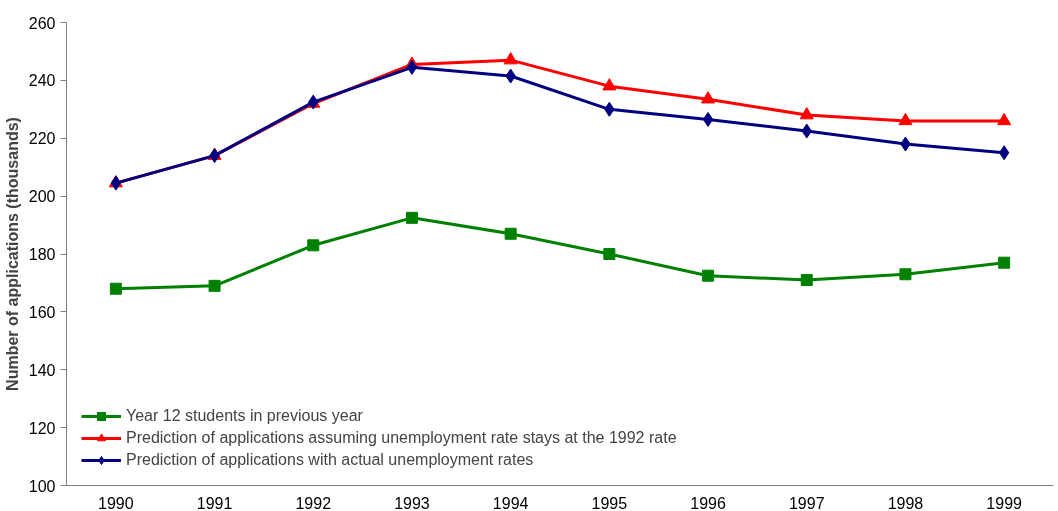 This screenshot has height=511, width=1058. I want to click on x-tick-label: 1997, so click(806, 502).